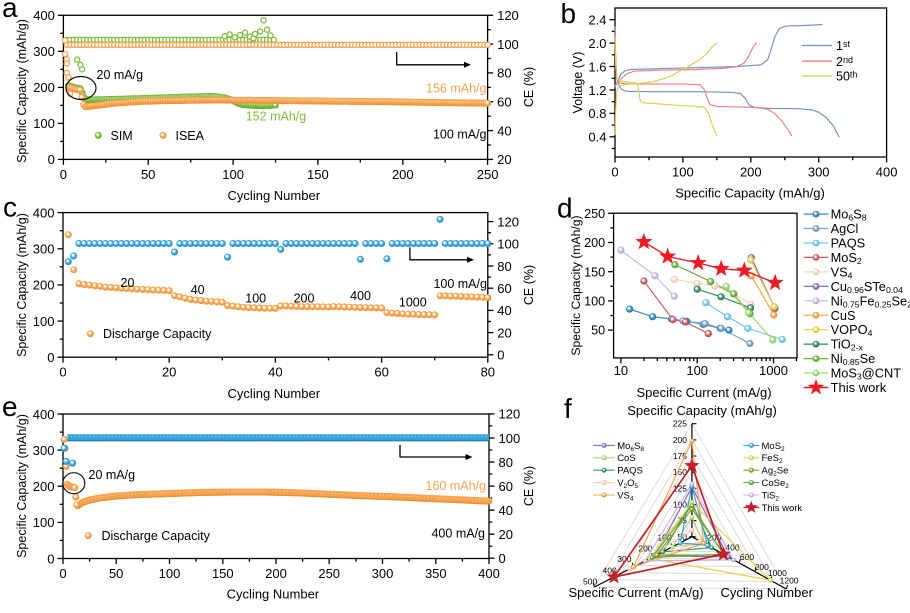 Image resolution: width=910 pixels, height=613 pixels. Describe the element at coordinates (852, 330) in the screenshot. I see `svg-text: VOPO4` at that location.